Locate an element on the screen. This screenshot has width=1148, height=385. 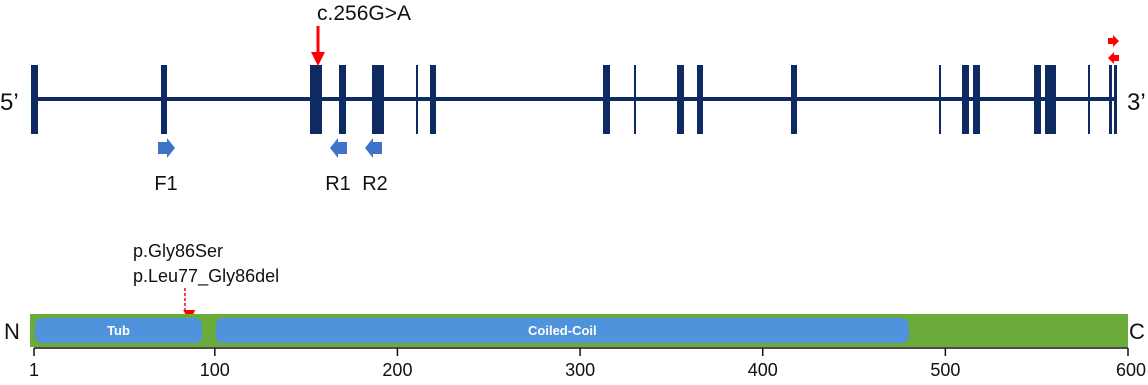
red-double-arrow-icon is located at coordinates (1113, 49).